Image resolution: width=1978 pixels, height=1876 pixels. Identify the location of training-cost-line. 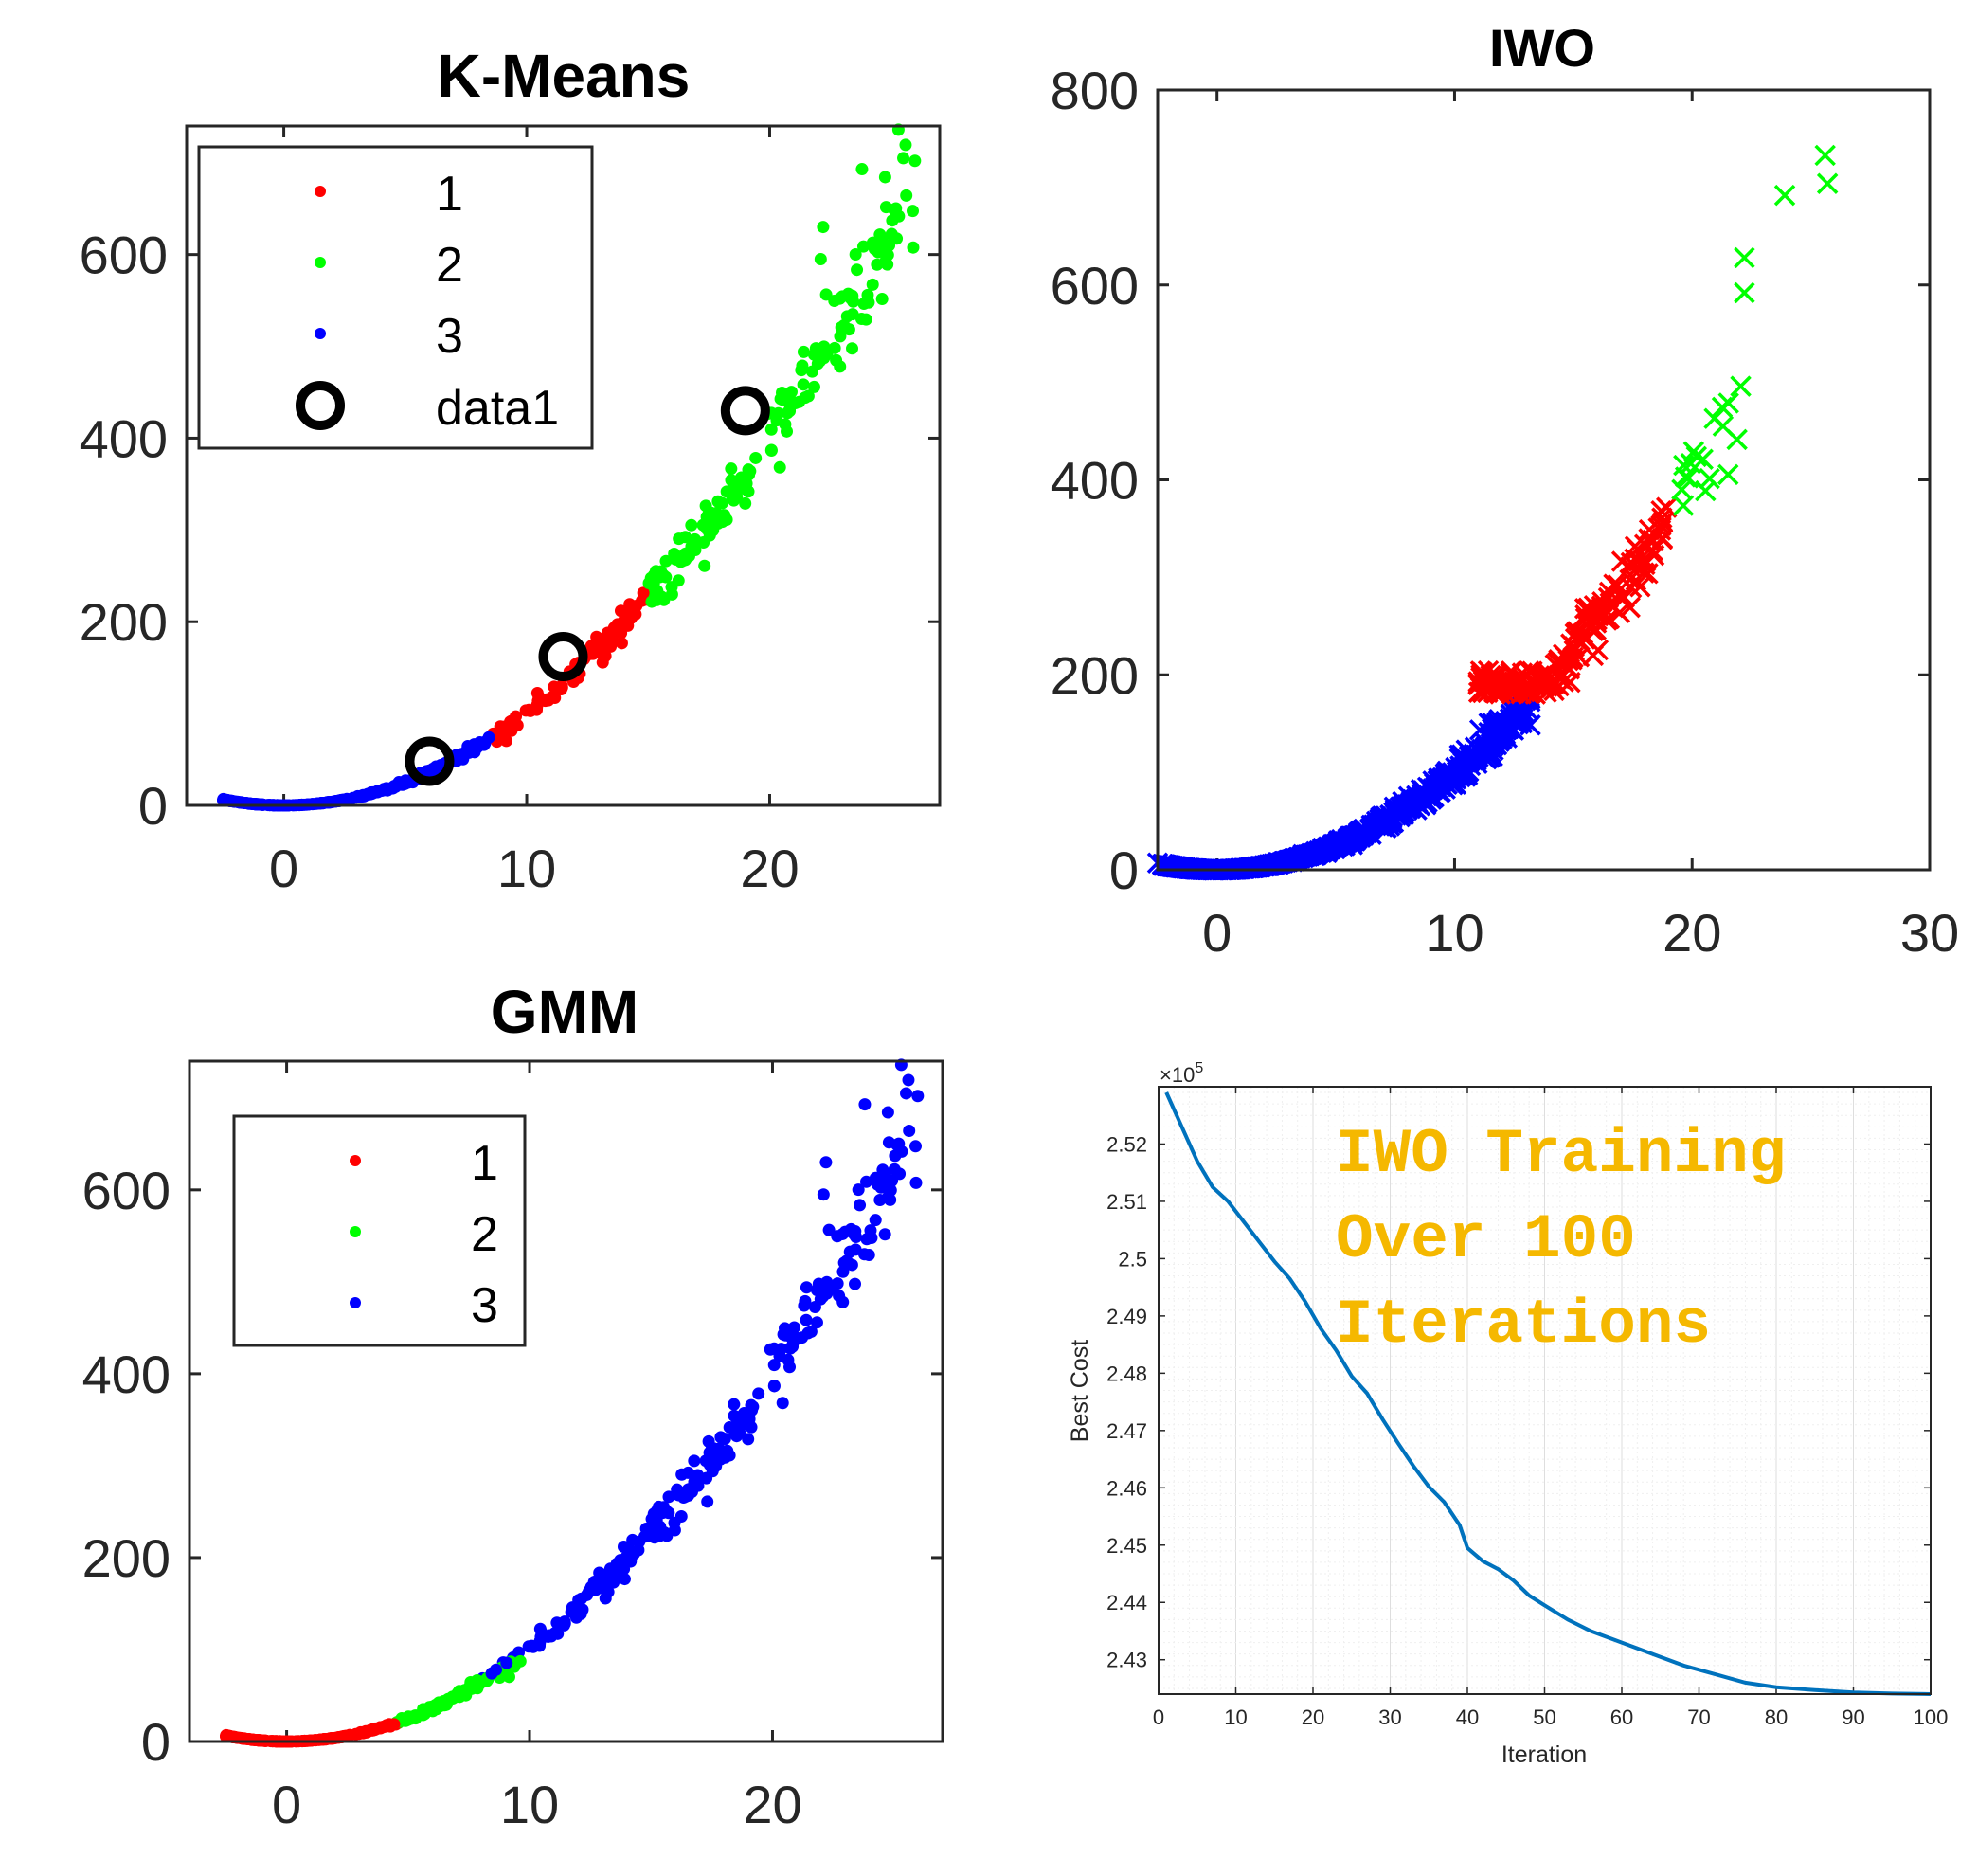
(1548, 1393).